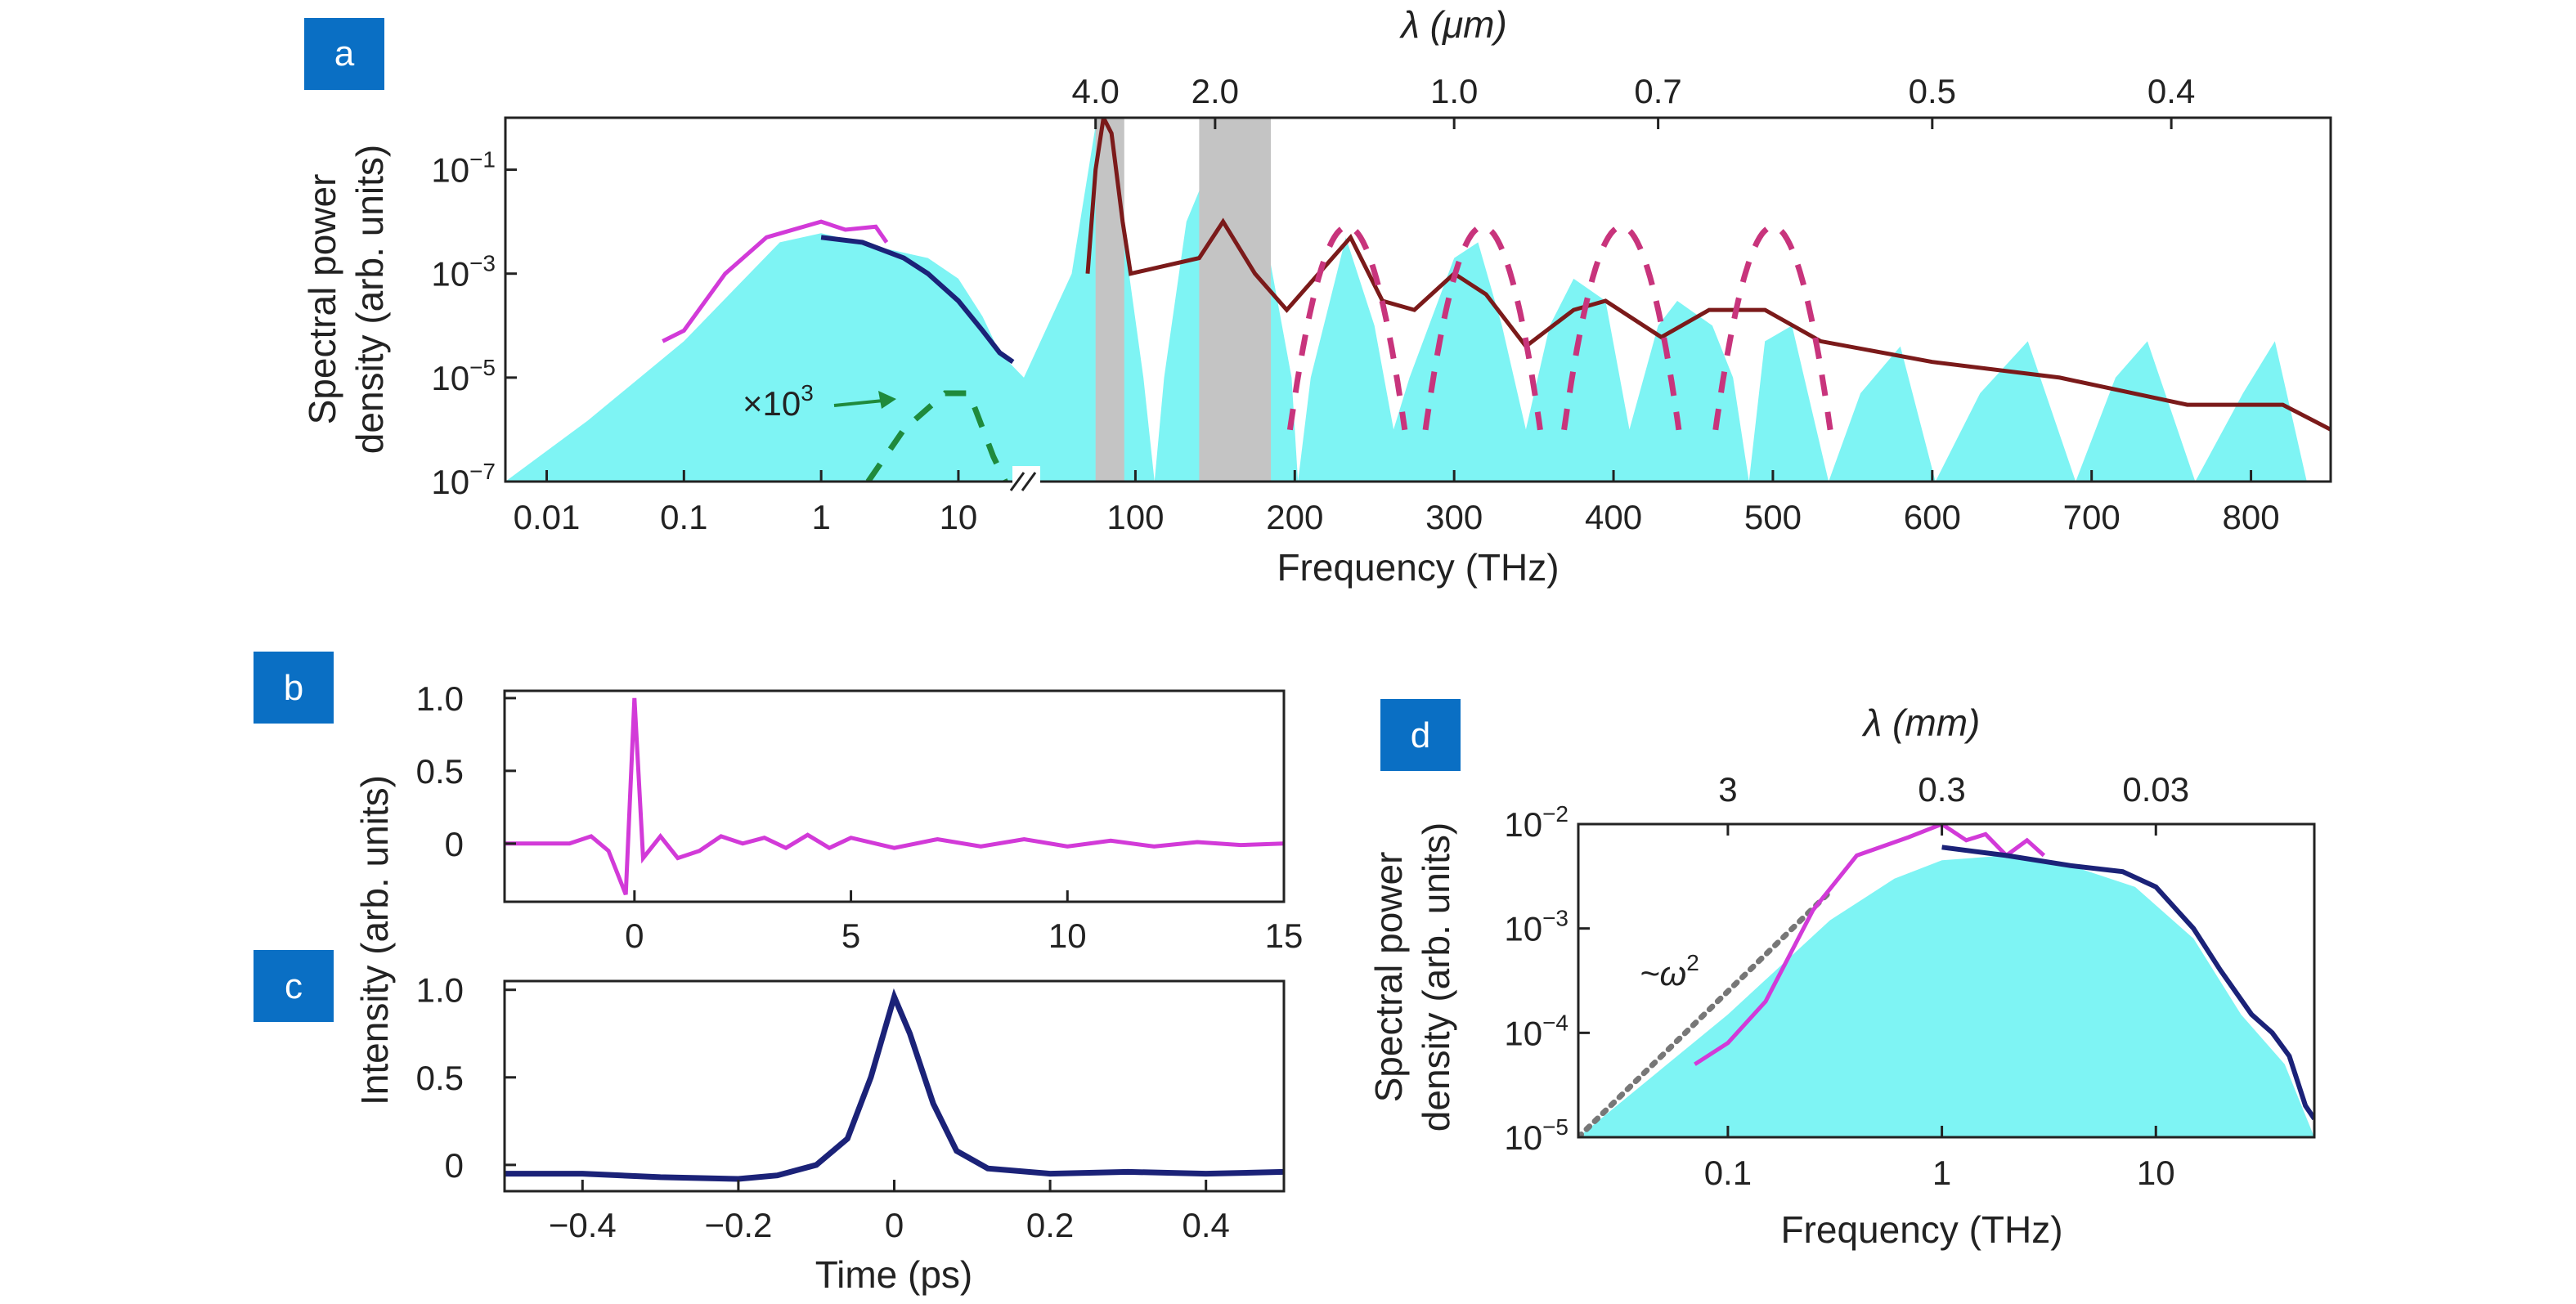 The width and height of the screenshot is (2576, 1304). I want to click on panel-a-x-tick-label: 800, so click(2251, 517).